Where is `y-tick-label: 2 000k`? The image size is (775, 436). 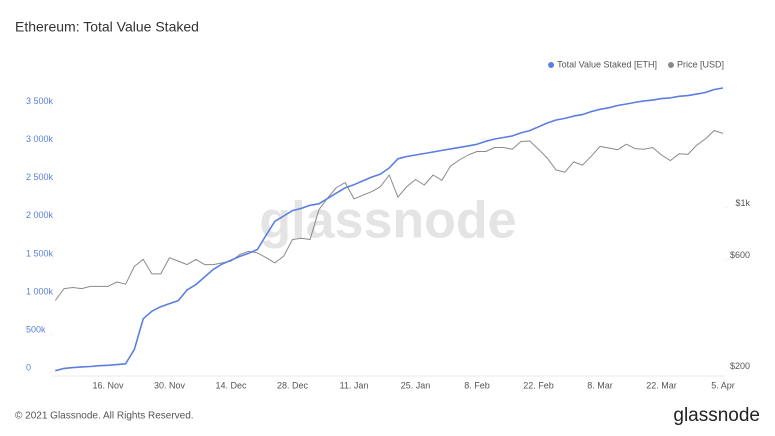
y-tick-label: 2 000k is located at coordinates (40, 215).